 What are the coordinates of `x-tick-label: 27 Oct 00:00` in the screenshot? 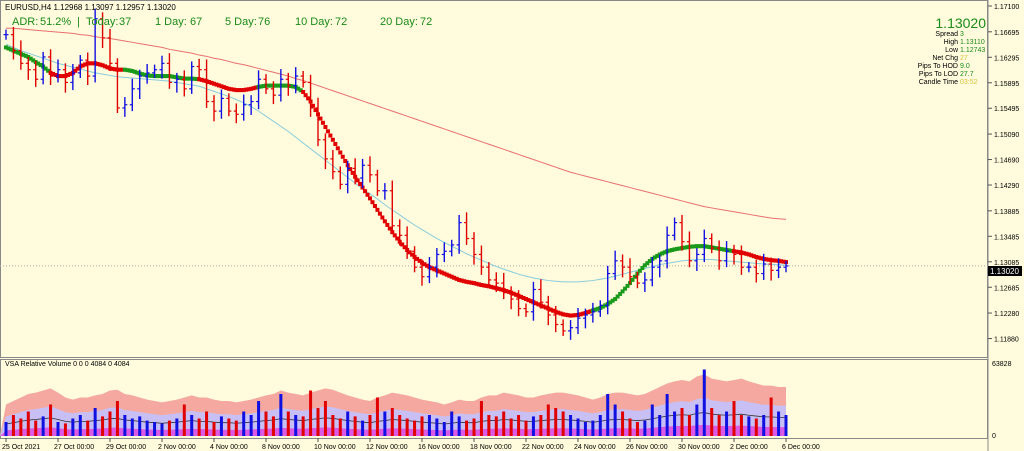 It's located at (74, 447).